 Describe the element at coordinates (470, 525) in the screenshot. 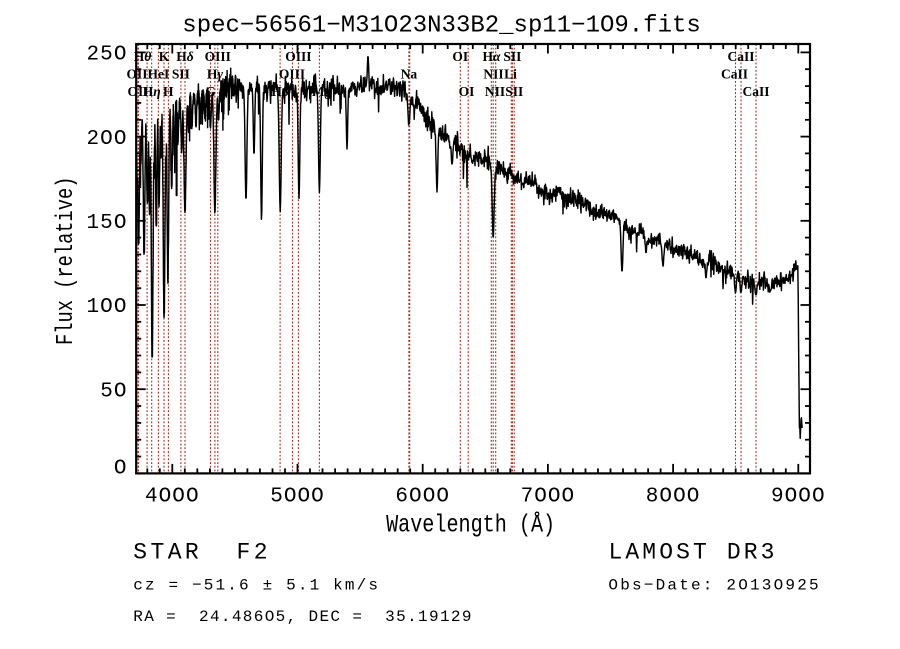

I see `svg-text: Wavelength (Å)` at that location.